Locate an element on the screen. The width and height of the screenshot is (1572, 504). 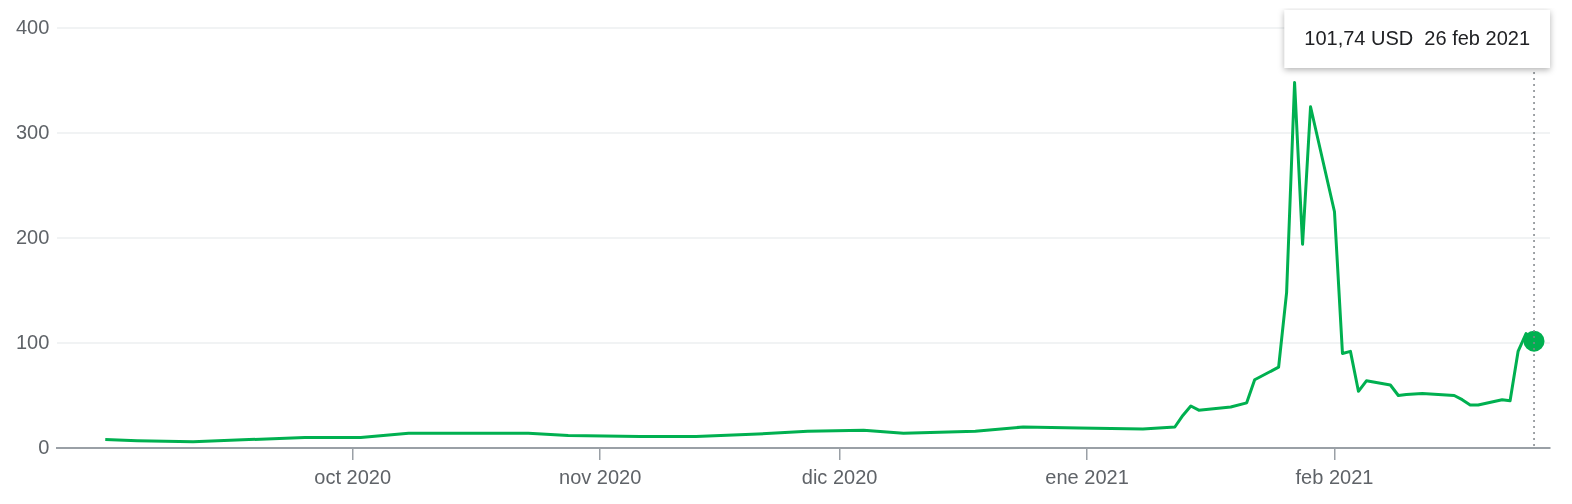
x-tick-label: feb 2021 is located at coordinates (1334, 476).